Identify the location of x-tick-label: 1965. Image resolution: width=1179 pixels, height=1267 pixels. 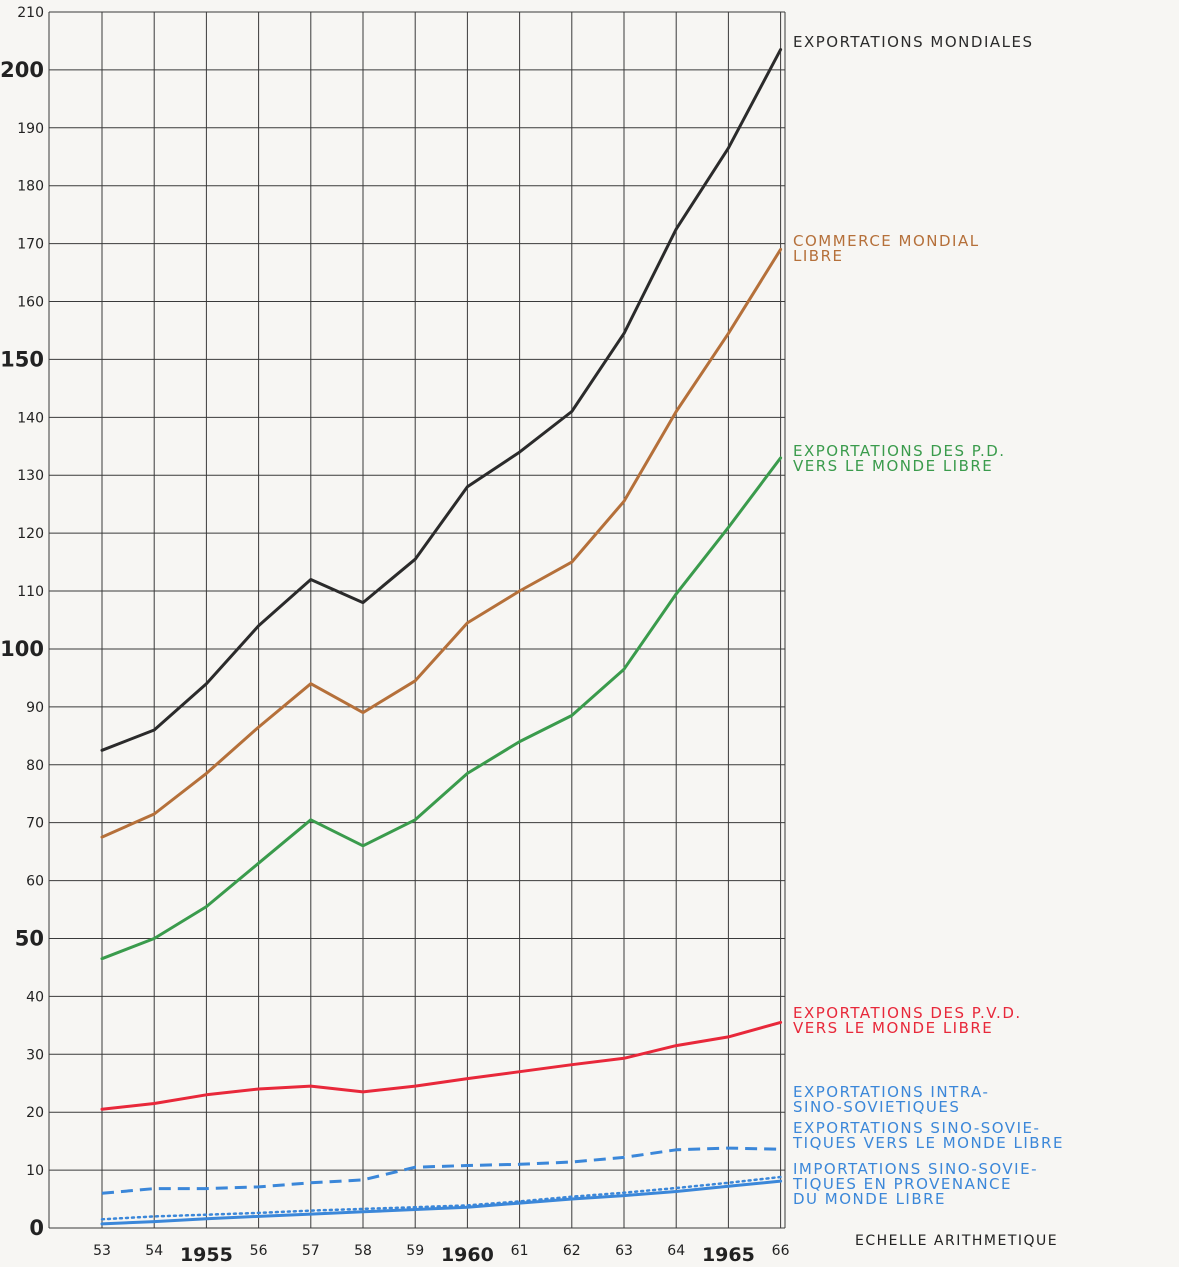
(728, 1255).